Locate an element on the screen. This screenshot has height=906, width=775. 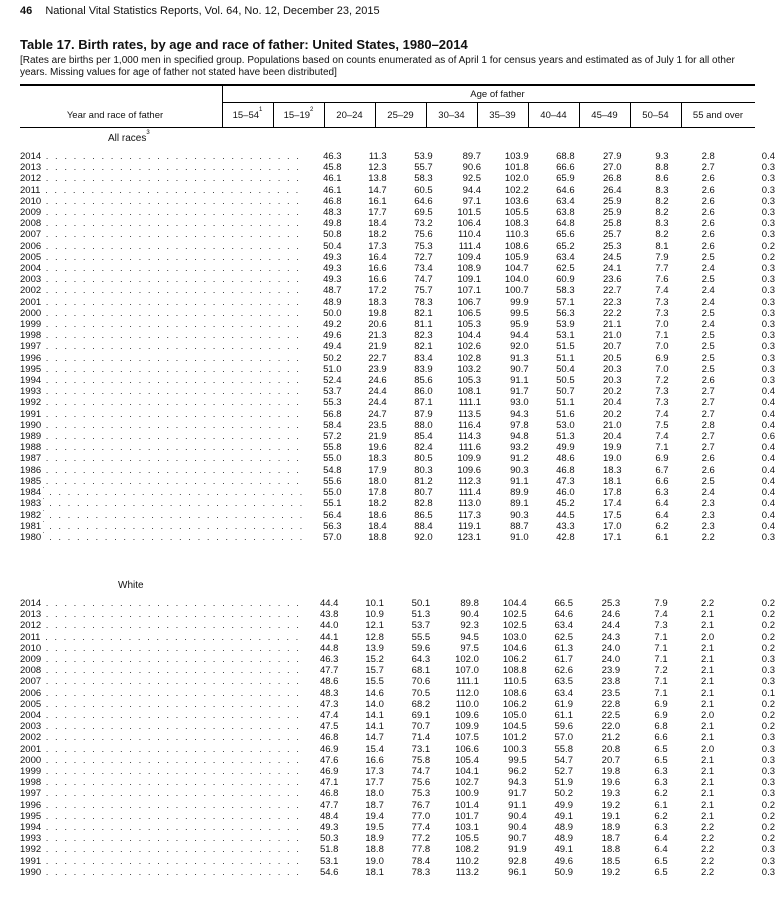
rate-cell: 82.4 is located at coordinates (423, 448).